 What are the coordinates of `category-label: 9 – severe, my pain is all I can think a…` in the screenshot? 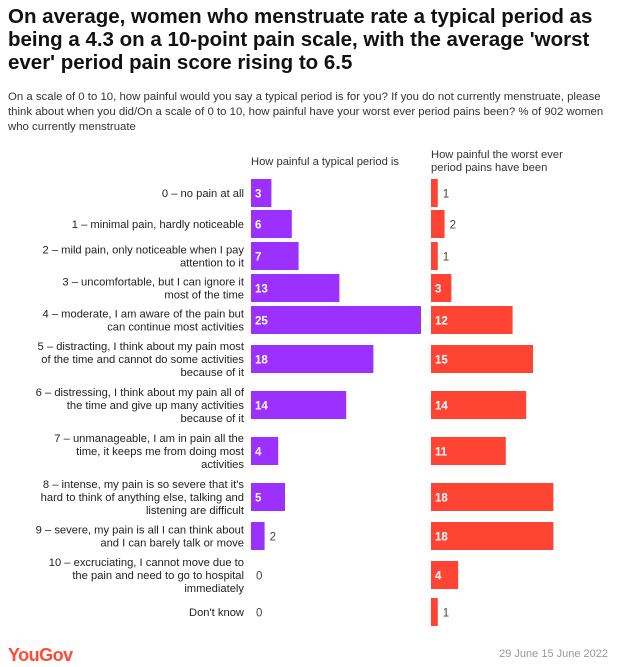 It's located at (140, 531).